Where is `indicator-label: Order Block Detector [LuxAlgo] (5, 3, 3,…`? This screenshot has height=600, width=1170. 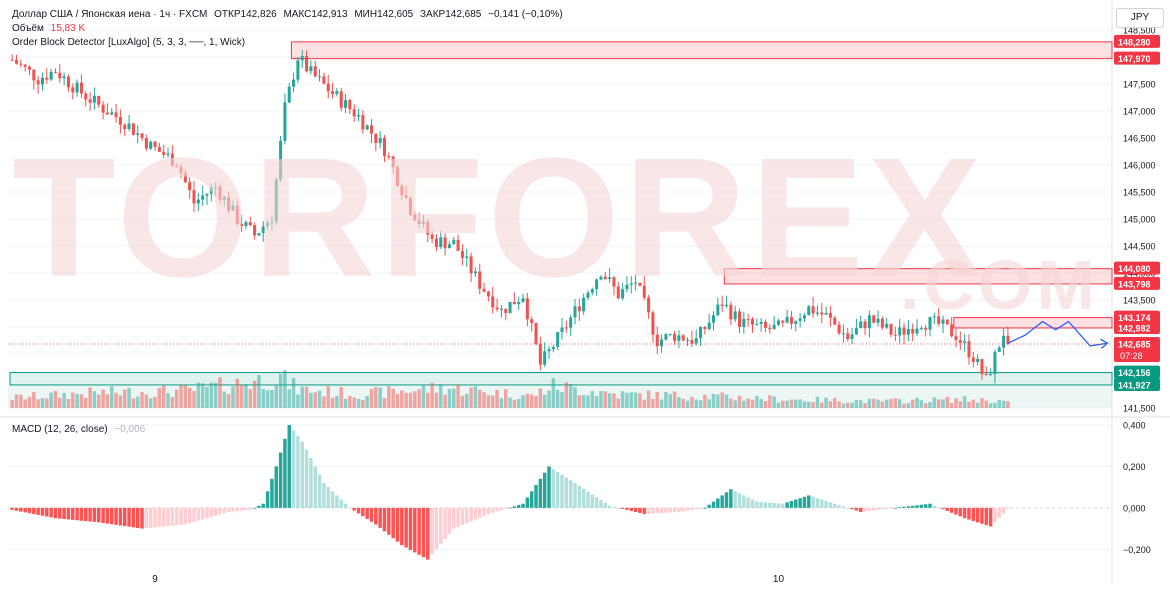
indicator-label: Order Block Detector [LuxAlgo] (5, 3, 3,… is located at coordinates (129, 42).